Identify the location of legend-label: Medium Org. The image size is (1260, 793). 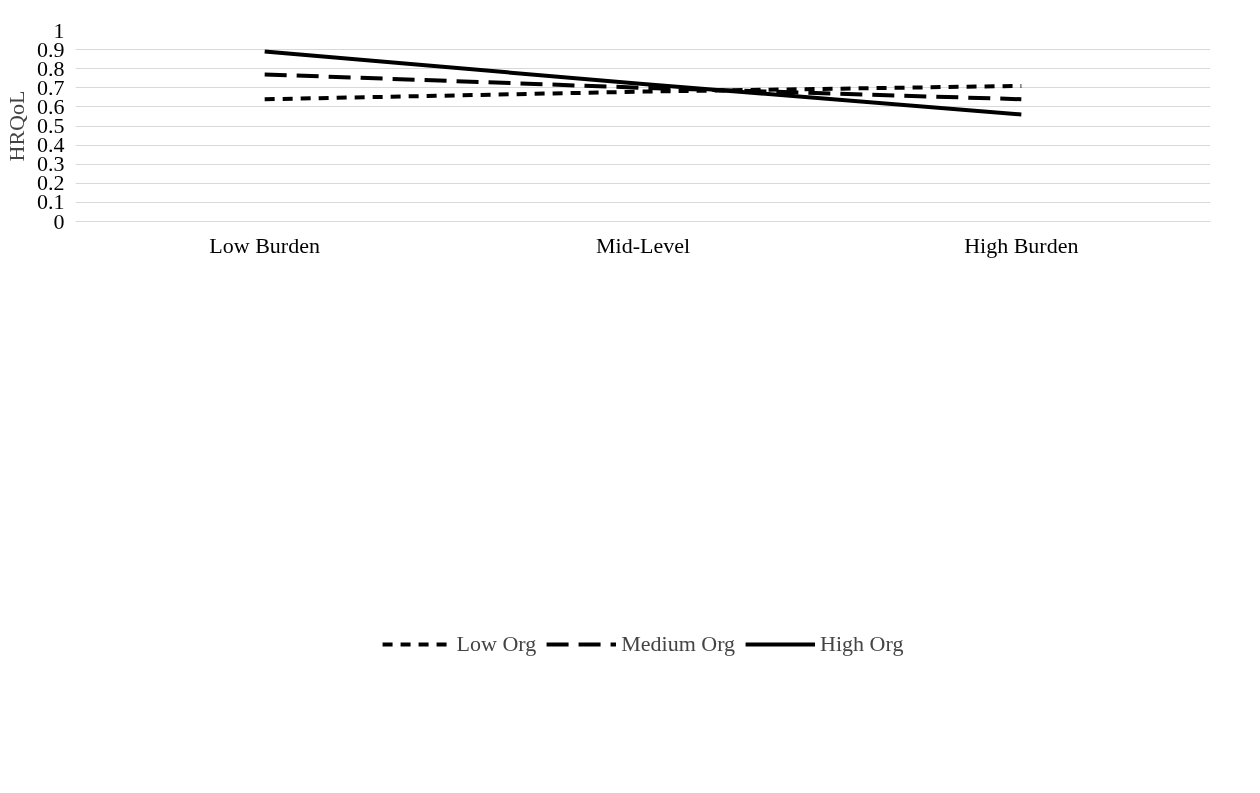
(678, 643).